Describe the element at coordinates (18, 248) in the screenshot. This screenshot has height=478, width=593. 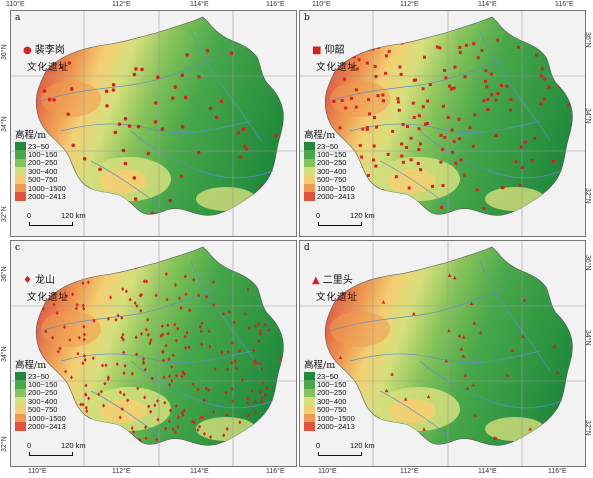
I see `panel-letter: c` at that location.